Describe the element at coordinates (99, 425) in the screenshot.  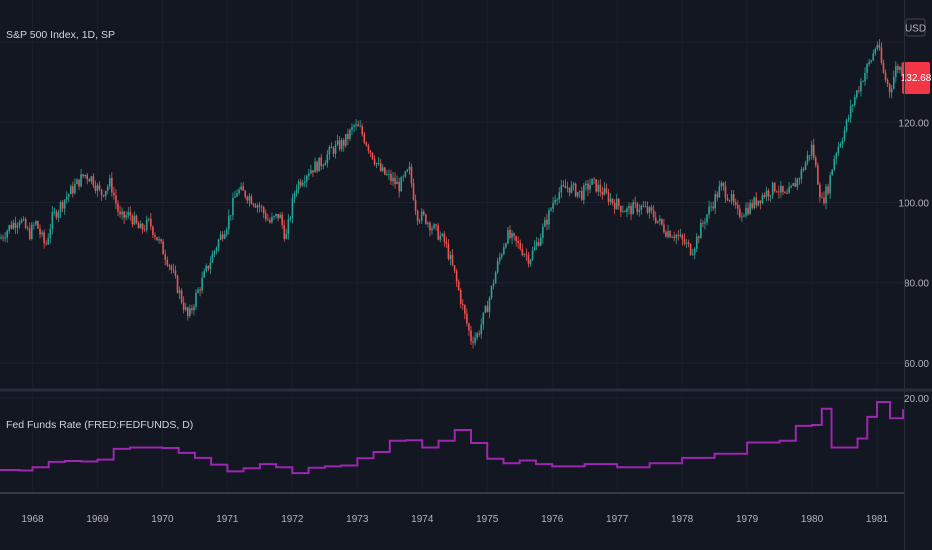
I see `indicator-pane-title: Fed Funds Rate (FRED:FEDFUNDS, D)` at that location.